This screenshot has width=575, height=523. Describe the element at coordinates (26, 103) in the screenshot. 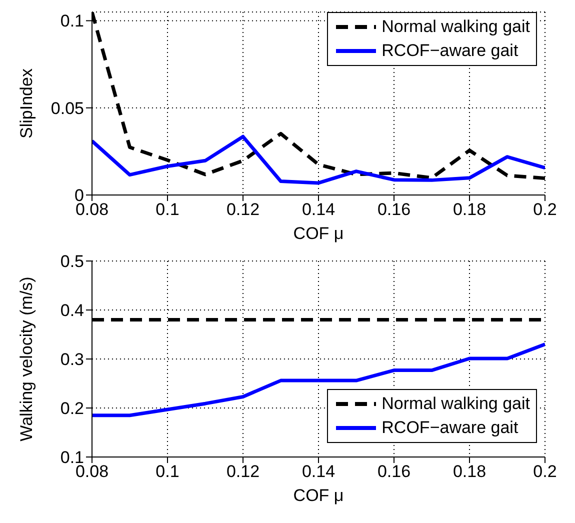

I see `y-axis-title: SlipIndex` at that location.